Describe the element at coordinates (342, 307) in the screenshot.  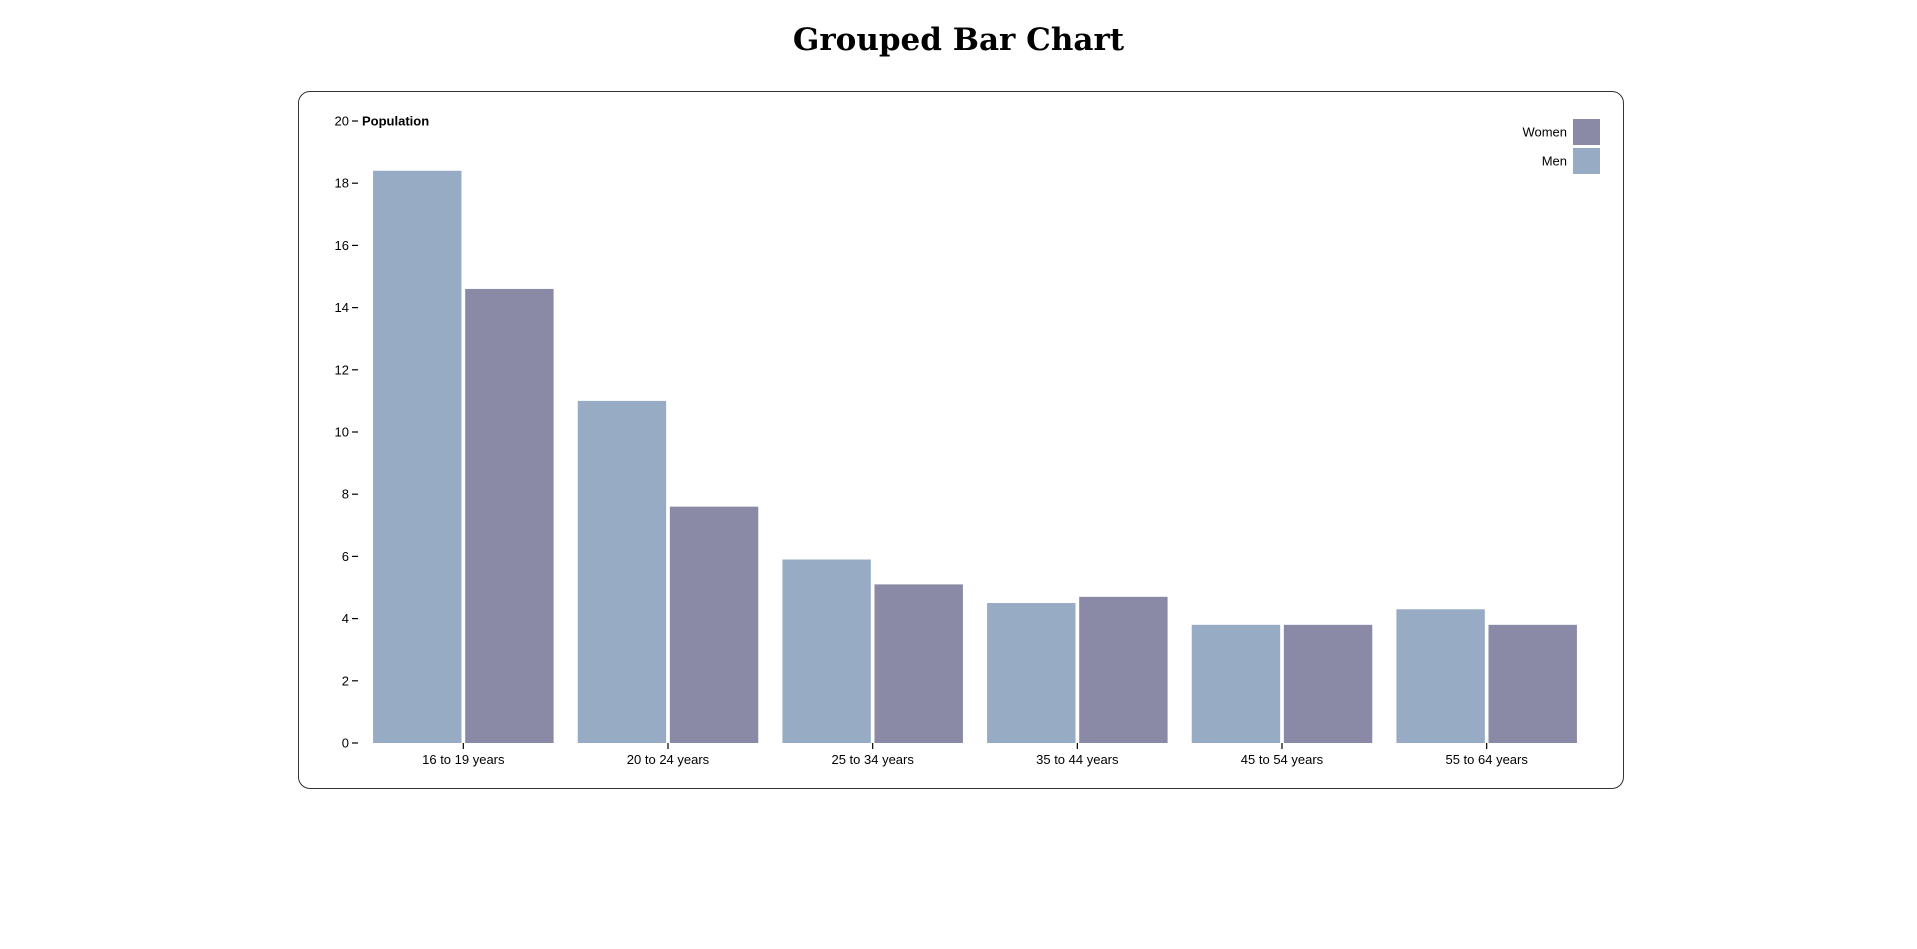
I see `y-tick-label: 14` at that location.